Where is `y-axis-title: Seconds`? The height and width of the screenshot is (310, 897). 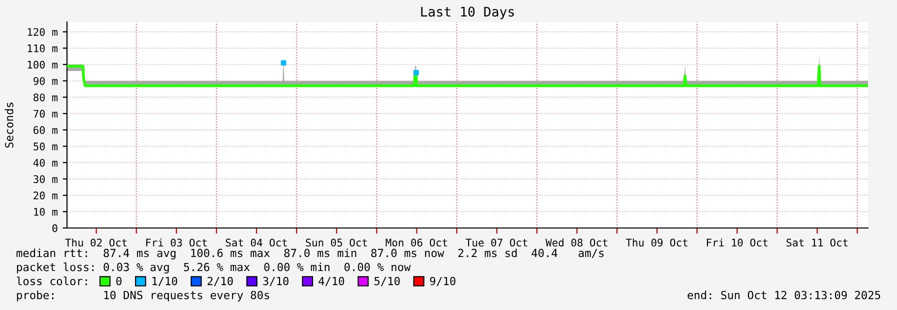 y-axis-title: Seconds is located at coordinates (9, 125).